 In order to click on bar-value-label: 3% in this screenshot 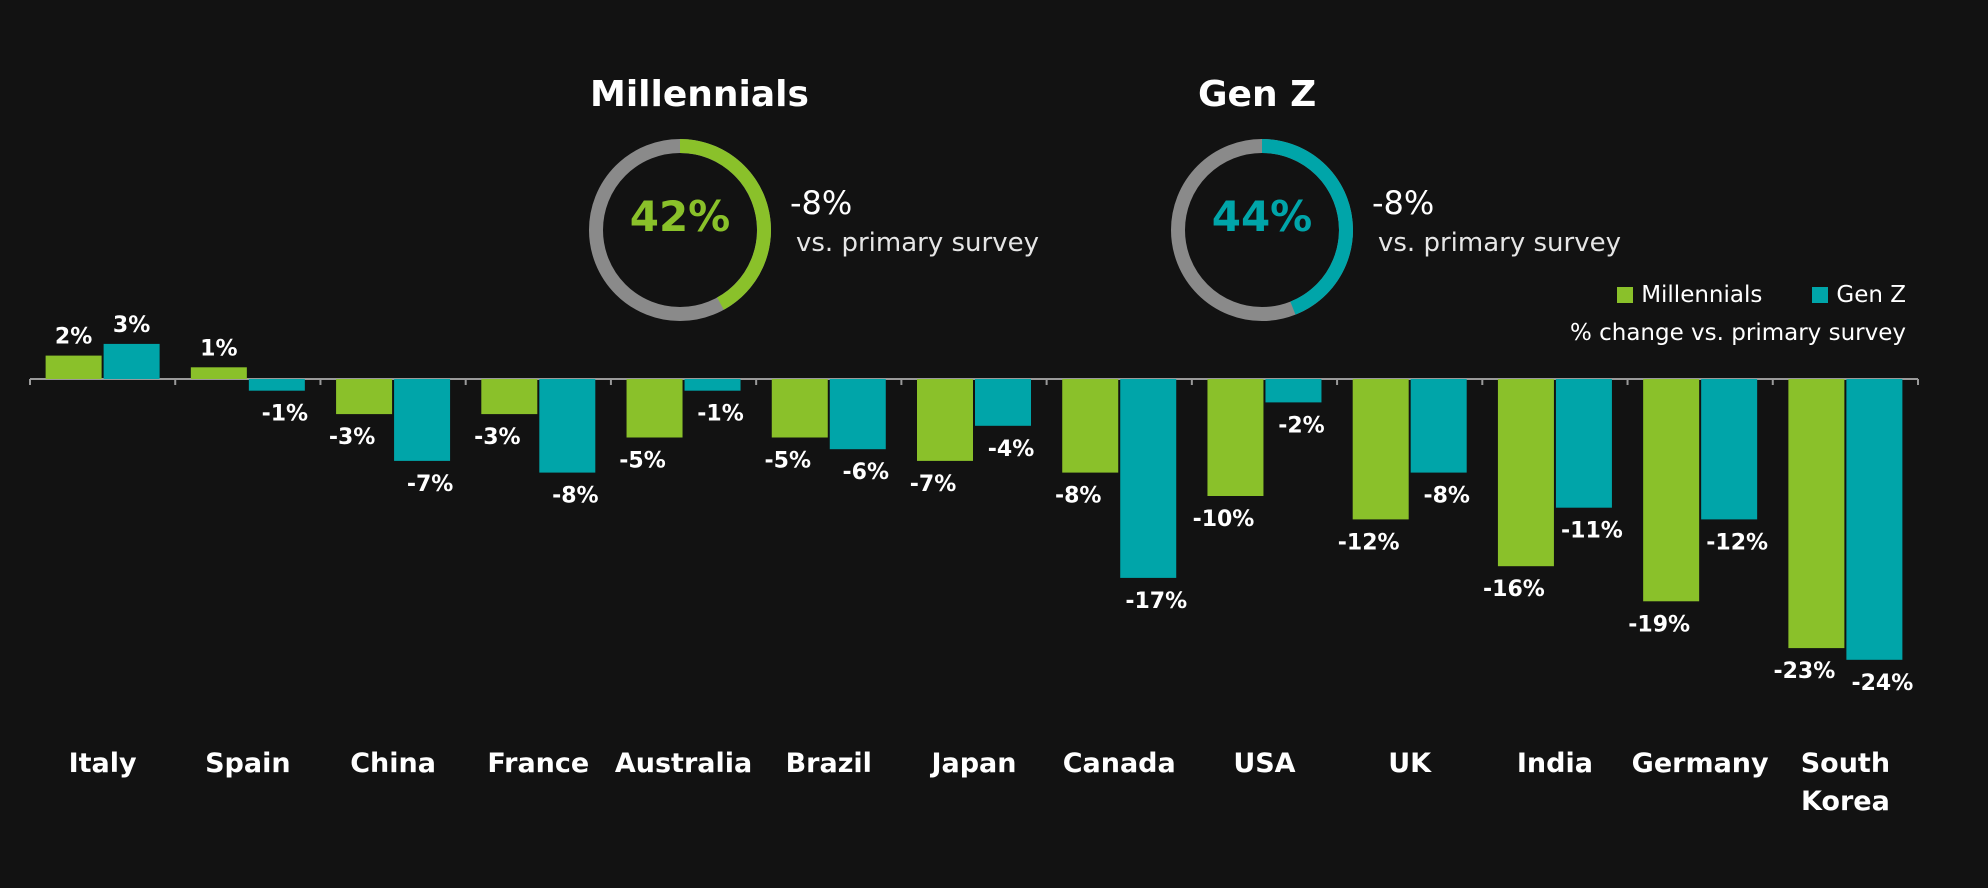, I will do `click(131, 325)`.